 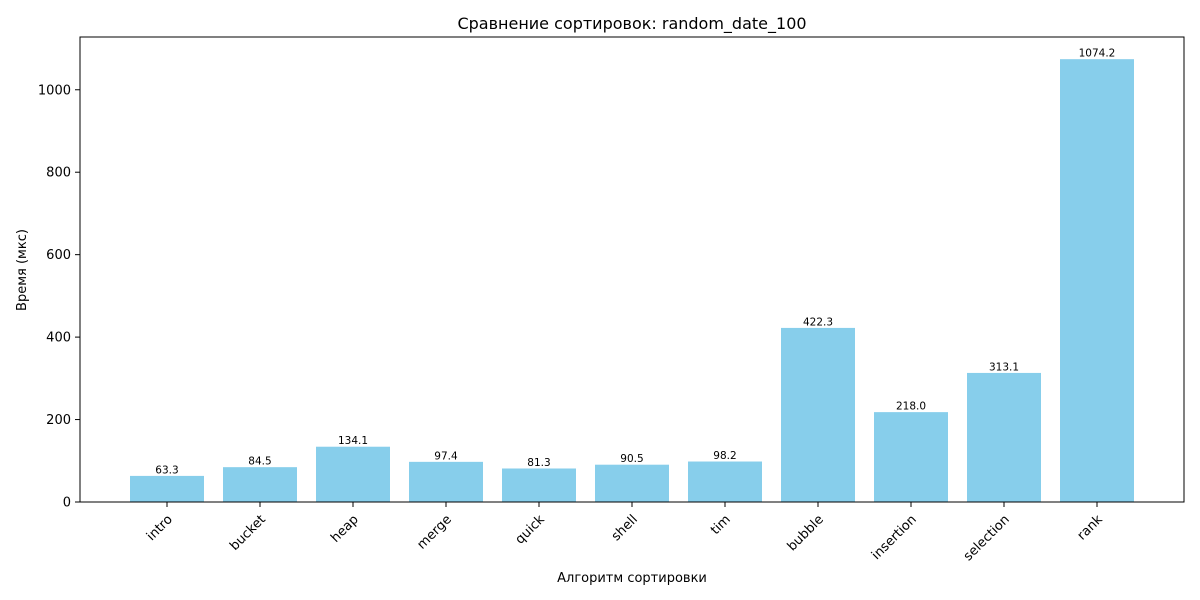 What do you see at coordinates (1097, 54) in the screenshot?
I see `data-label-rank: 1074.2` at bounding box center [1097, 54].